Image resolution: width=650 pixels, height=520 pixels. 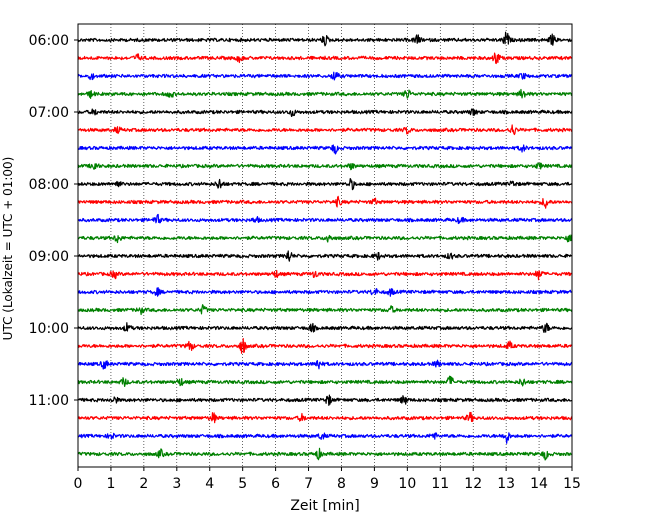 I want to click on x-tick-label: 3, so click(x=176, y=484).